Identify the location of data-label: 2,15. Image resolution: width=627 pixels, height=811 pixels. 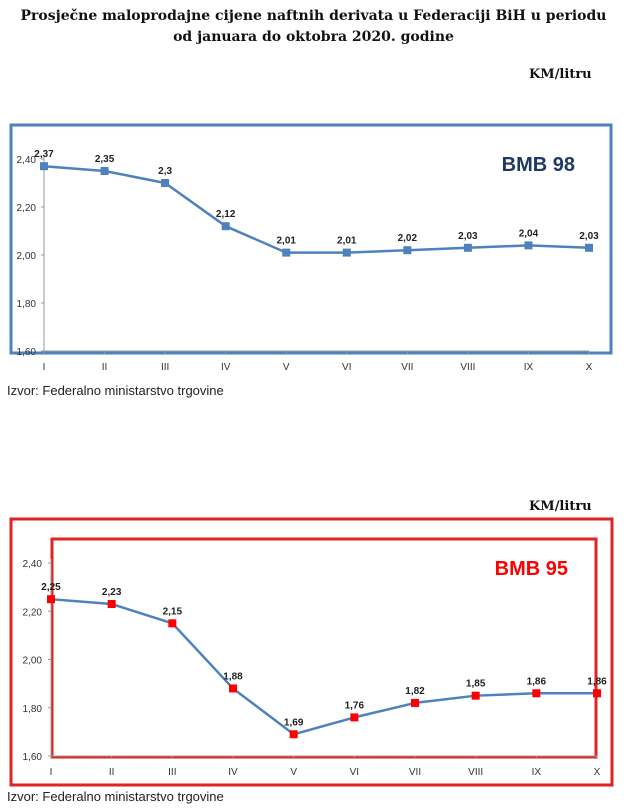
(173, 611).